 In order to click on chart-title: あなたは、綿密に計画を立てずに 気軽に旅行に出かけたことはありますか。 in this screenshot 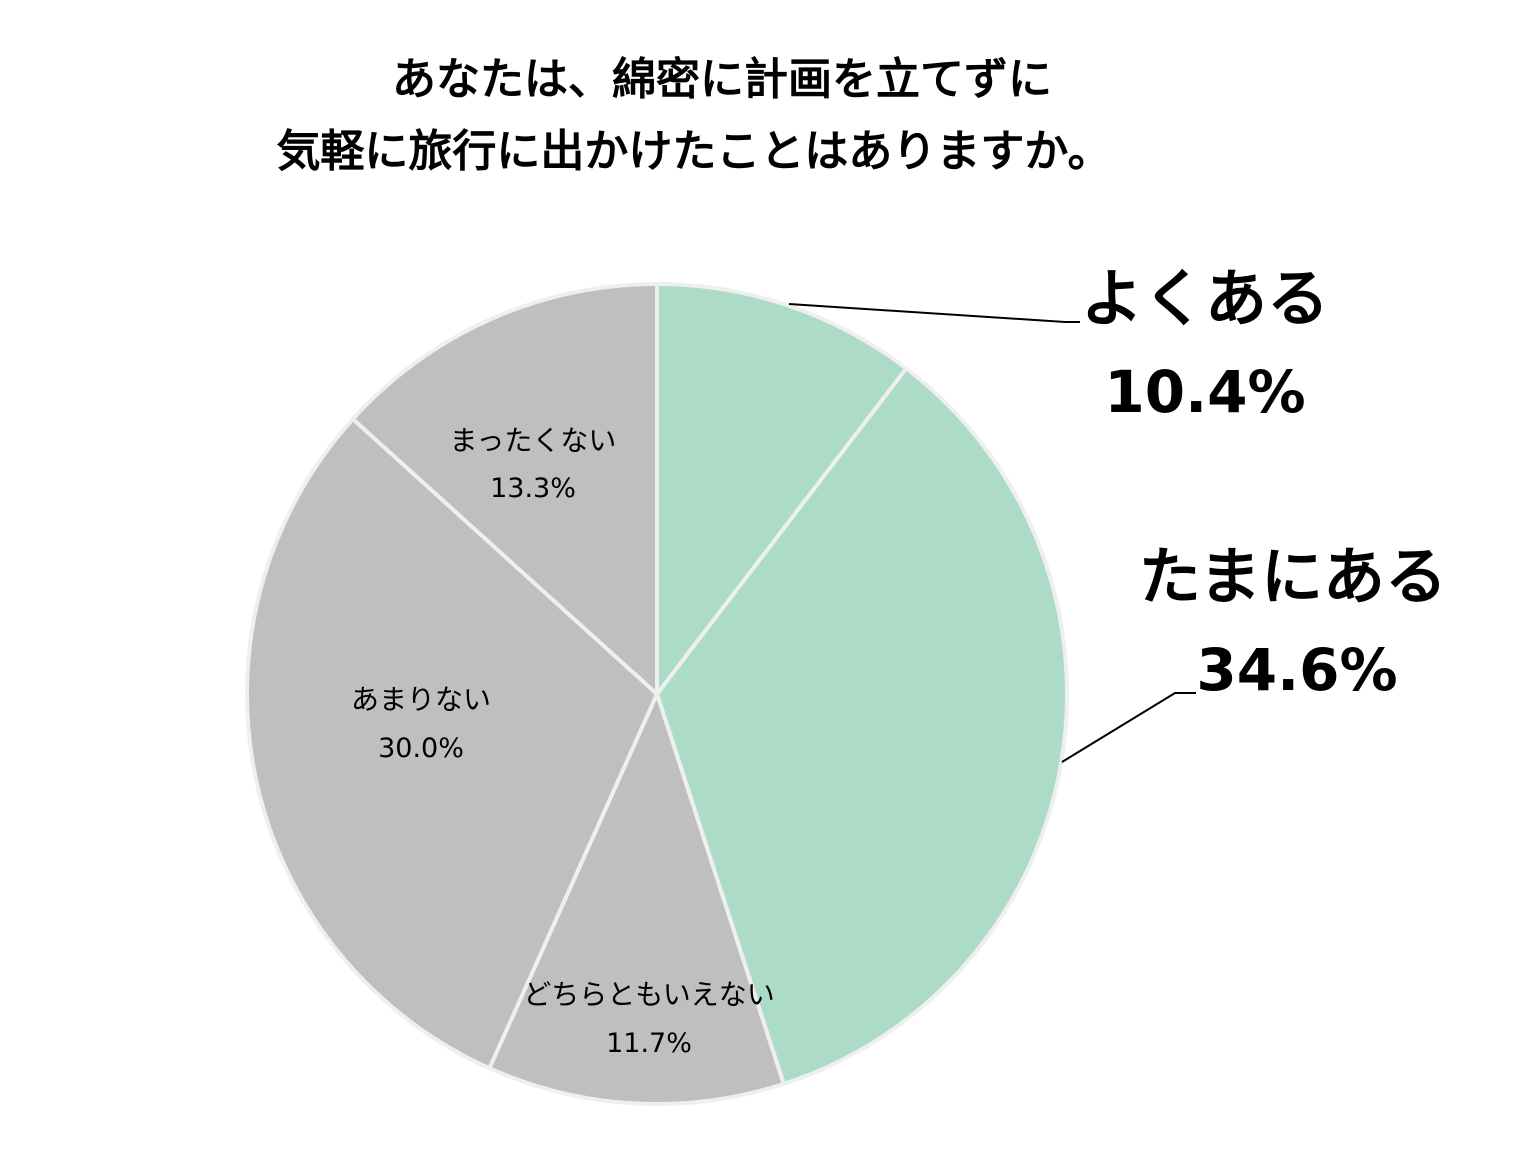, I will do `click(693, 115)`.